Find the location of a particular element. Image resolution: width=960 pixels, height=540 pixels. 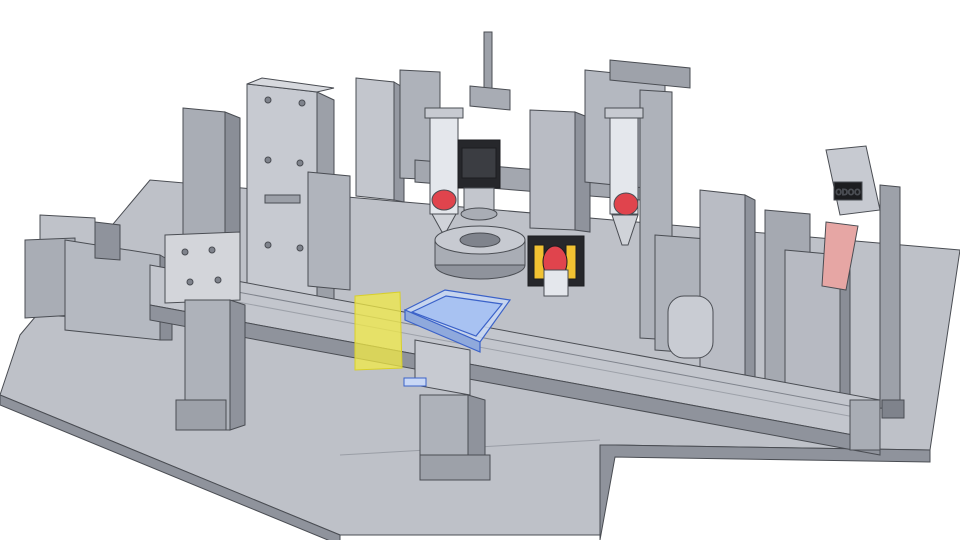

sensor-label: ODOO is located at coordinates (847, 192).